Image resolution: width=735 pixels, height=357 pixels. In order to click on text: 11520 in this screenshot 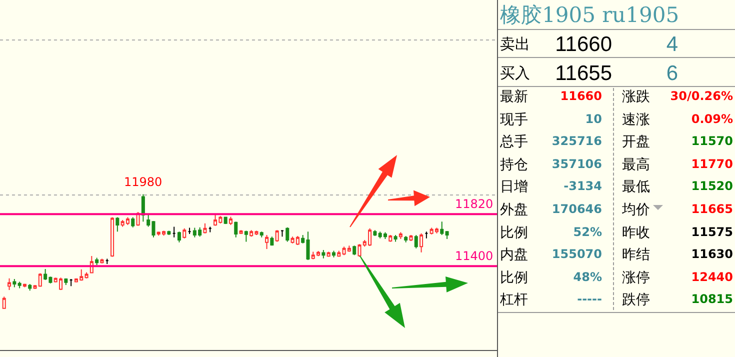, I will do `click(711, 186)`.